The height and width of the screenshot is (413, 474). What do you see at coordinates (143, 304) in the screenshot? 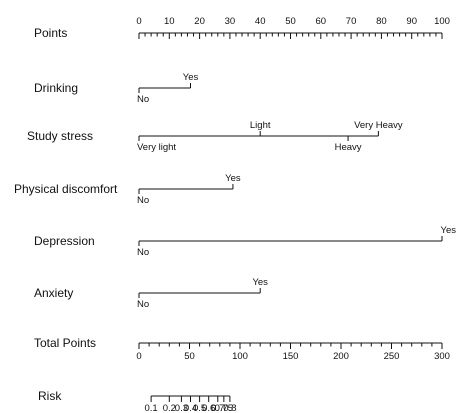
I see `anxiety-level-label: No` at bounding box center [143, 304].